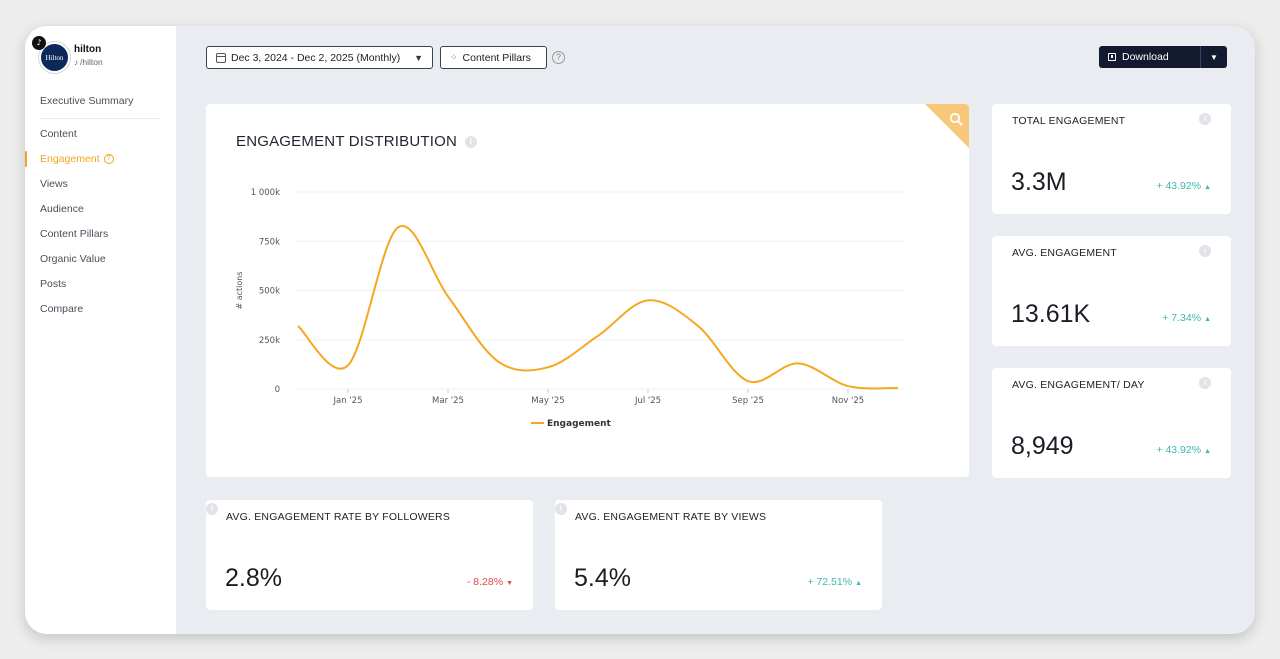 The image size is (1280, 659). What do you see at coordinates (88, 49) in the screenshot?
I see `profile-name: hilton` at bounding box center [88, 49].